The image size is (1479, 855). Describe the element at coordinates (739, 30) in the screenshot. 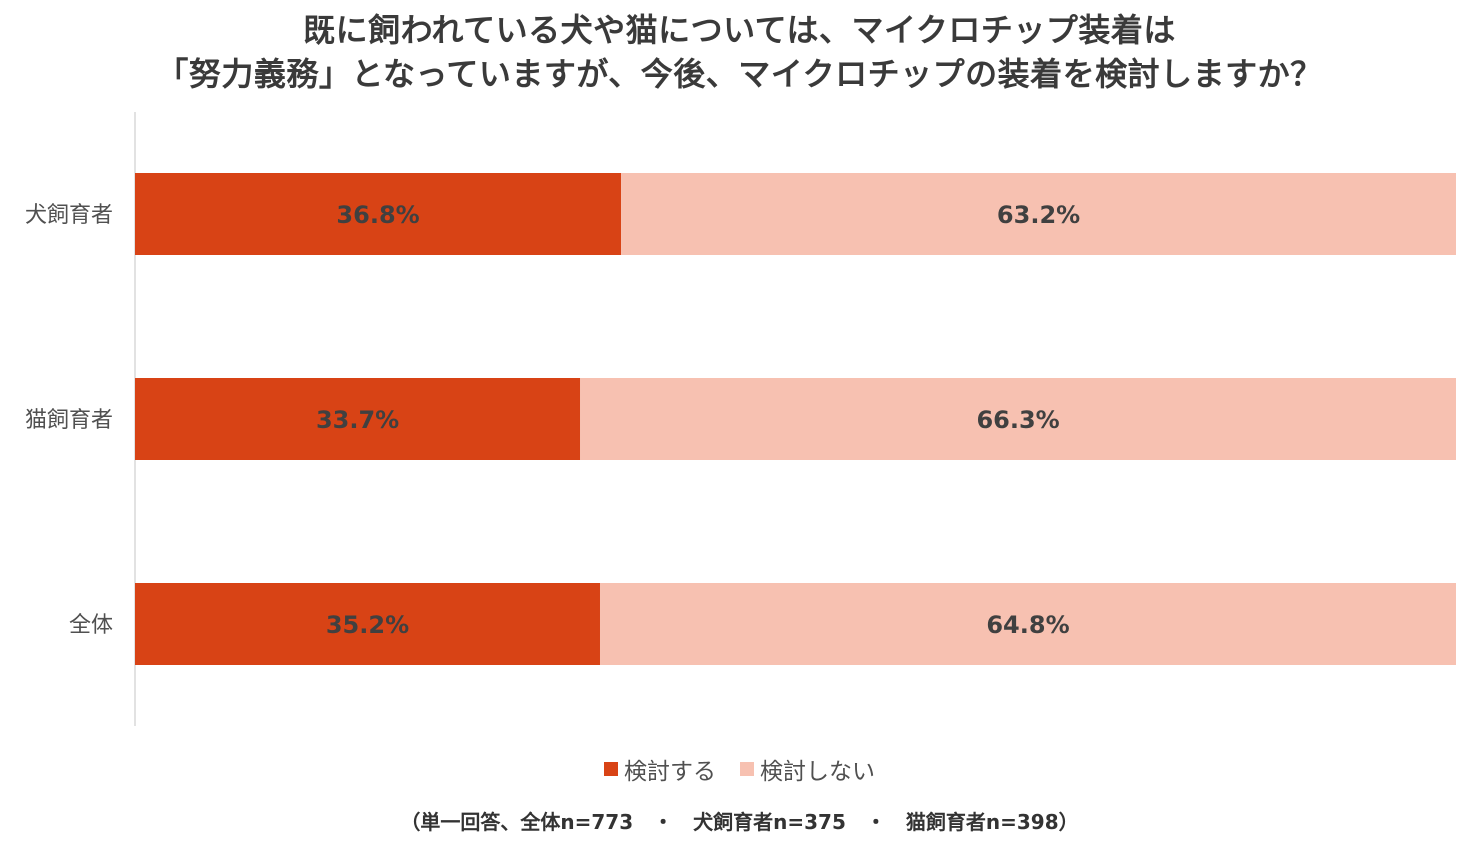

I see `chart-title-line-1: 既に飼われている犬や猫については、マイクロチップ装着は` at that location.